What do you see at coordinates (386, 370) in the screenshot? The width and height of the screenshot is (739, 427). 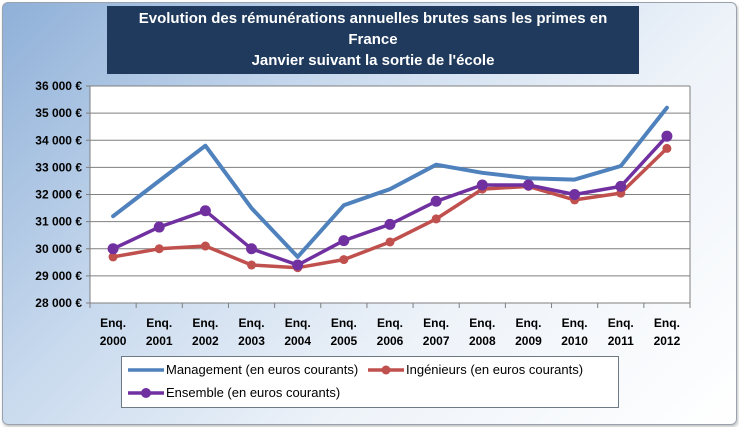 I see `legend-swatch-ingenieurs` at bounding box center [386, 370].